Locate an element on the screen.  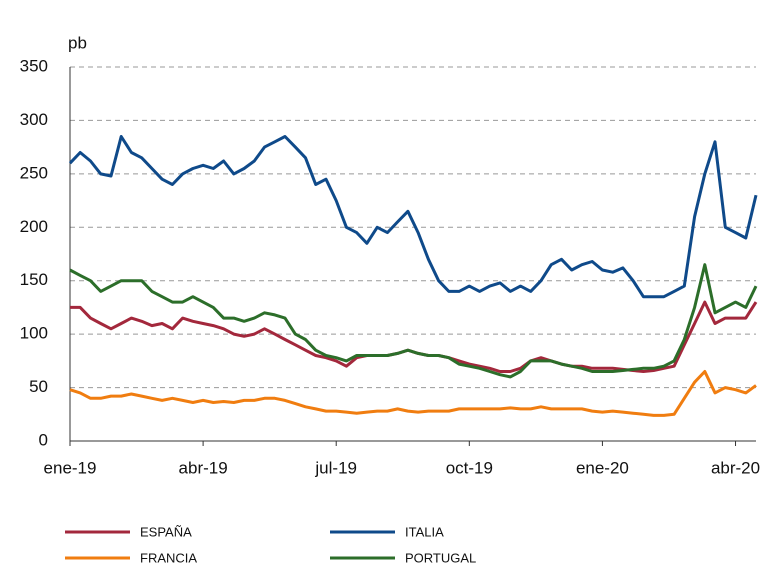
y-tick-label: 250 is located at coordinates (34, 172).